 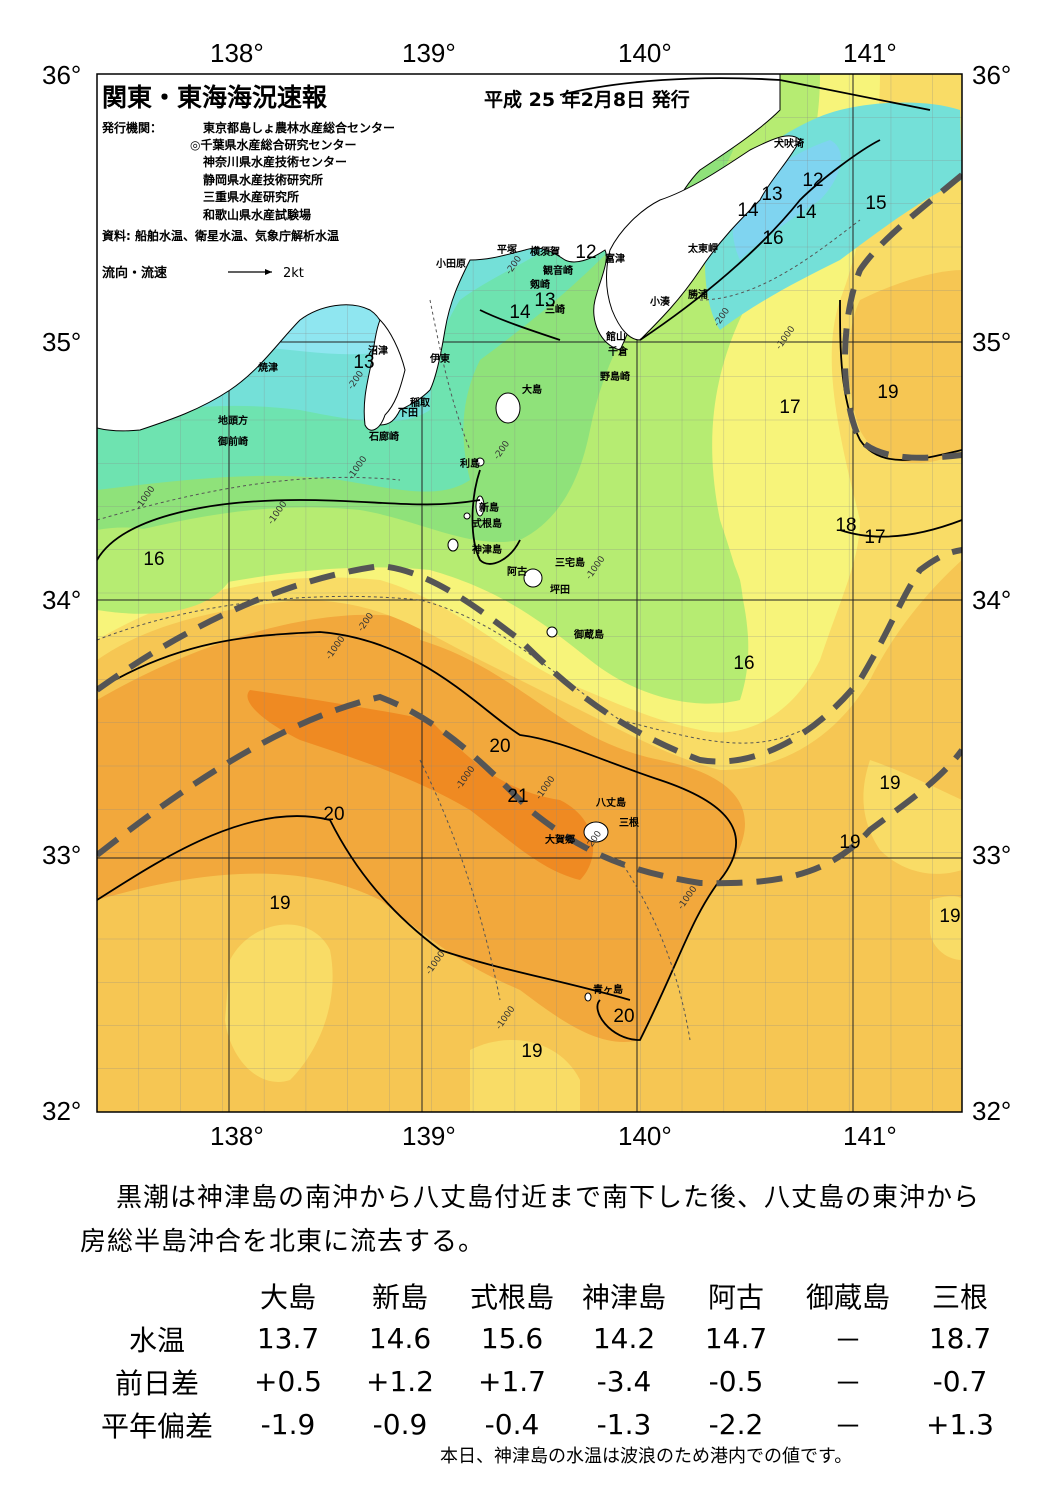 What do you see at coordinates (618, 351) in the screenshot?
I see `place-label: 千倉` at bounding box center [618, 351].